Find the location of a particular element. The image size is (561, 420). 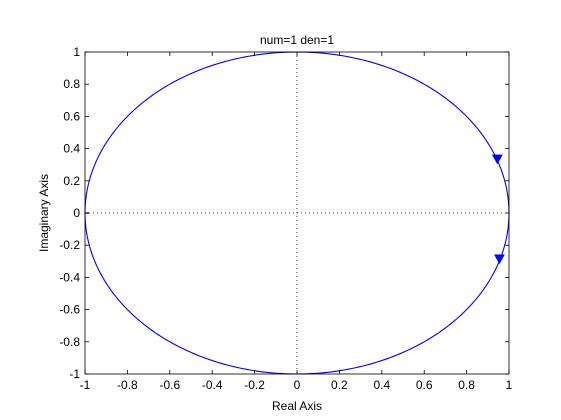

x-tick-label: 1 is located at coordinates (509, 385).